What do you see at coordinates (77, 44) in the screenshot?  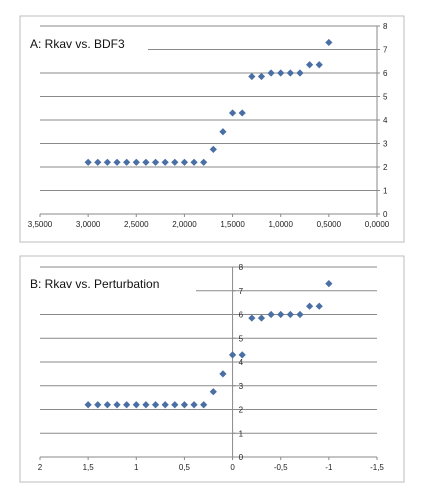 I see `chart-a-title: A: Rkav vs. BDF3` at bounding box center [77, 44].